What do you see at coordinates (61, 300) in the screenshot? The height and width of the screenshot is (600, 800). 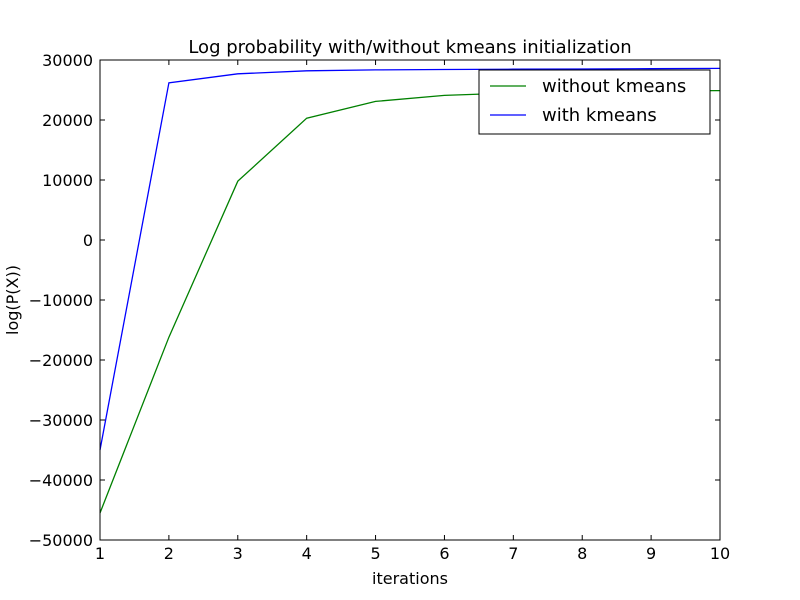 I see `y-tick-label: −10000` at bounding box center [61, 300].